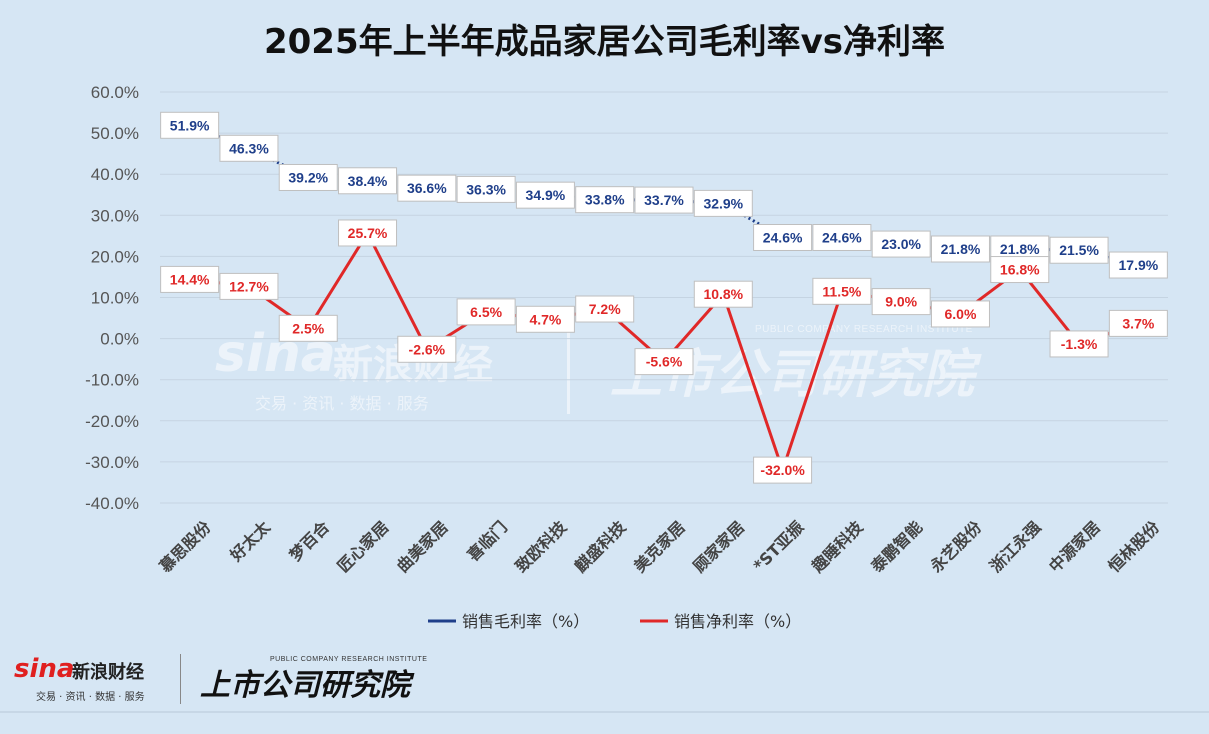  I want to click on data-label-text: 10.8%, so click(723, 294).